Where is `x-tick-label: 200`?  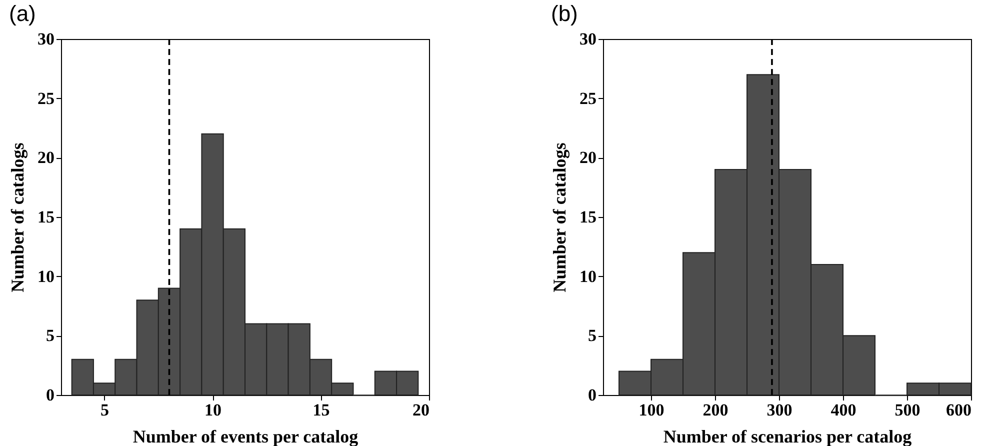 x-tick-label: 200 is located at coordinates (715, 410).